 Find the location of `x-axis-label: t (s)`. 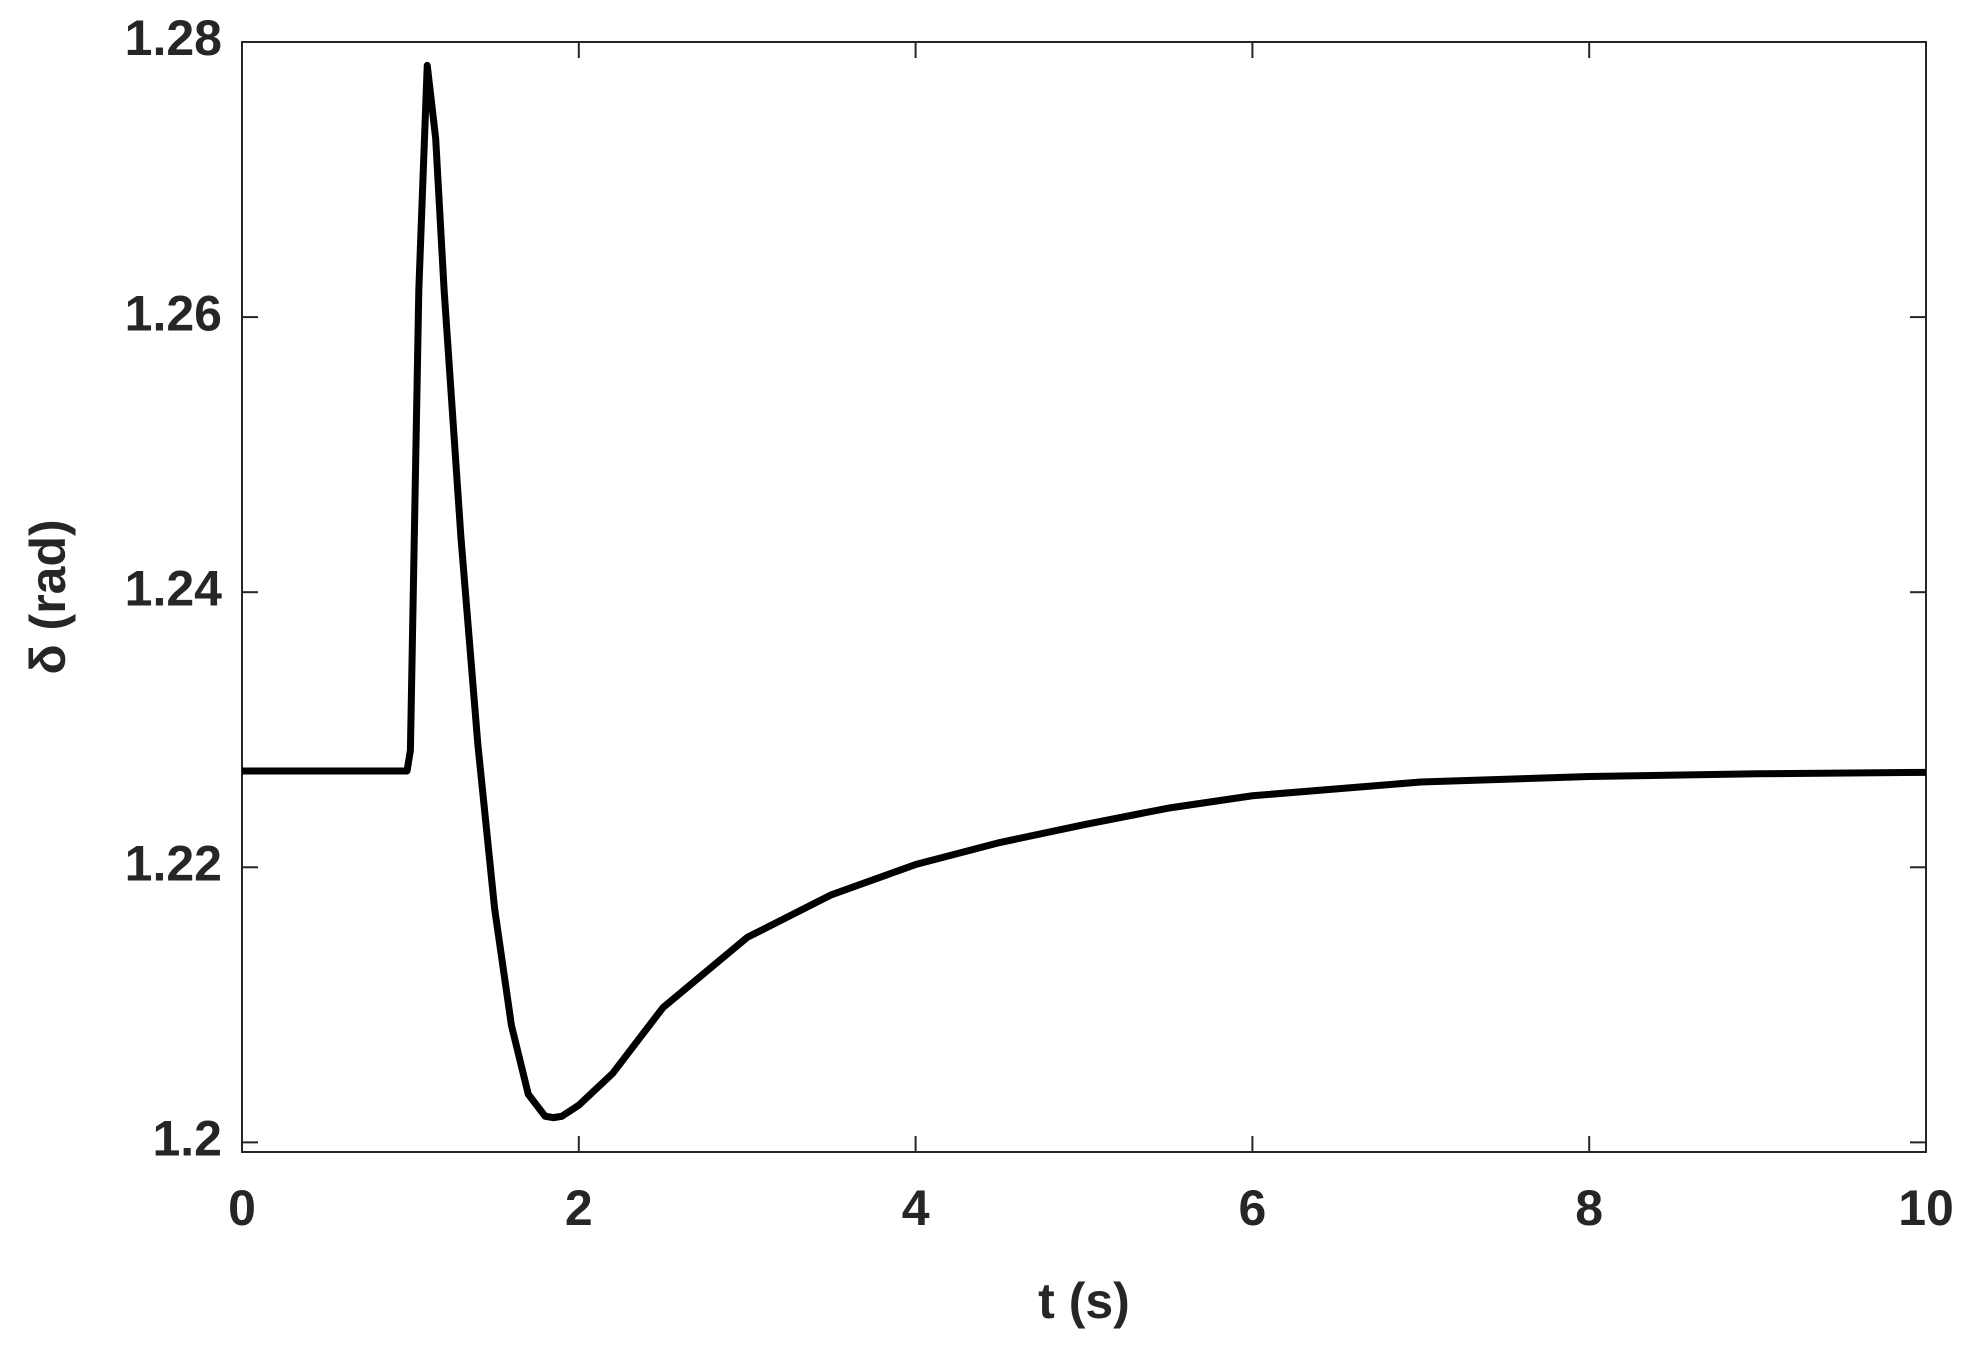

x-axis-label: t (s) is located at coordinates (1084, 1301).